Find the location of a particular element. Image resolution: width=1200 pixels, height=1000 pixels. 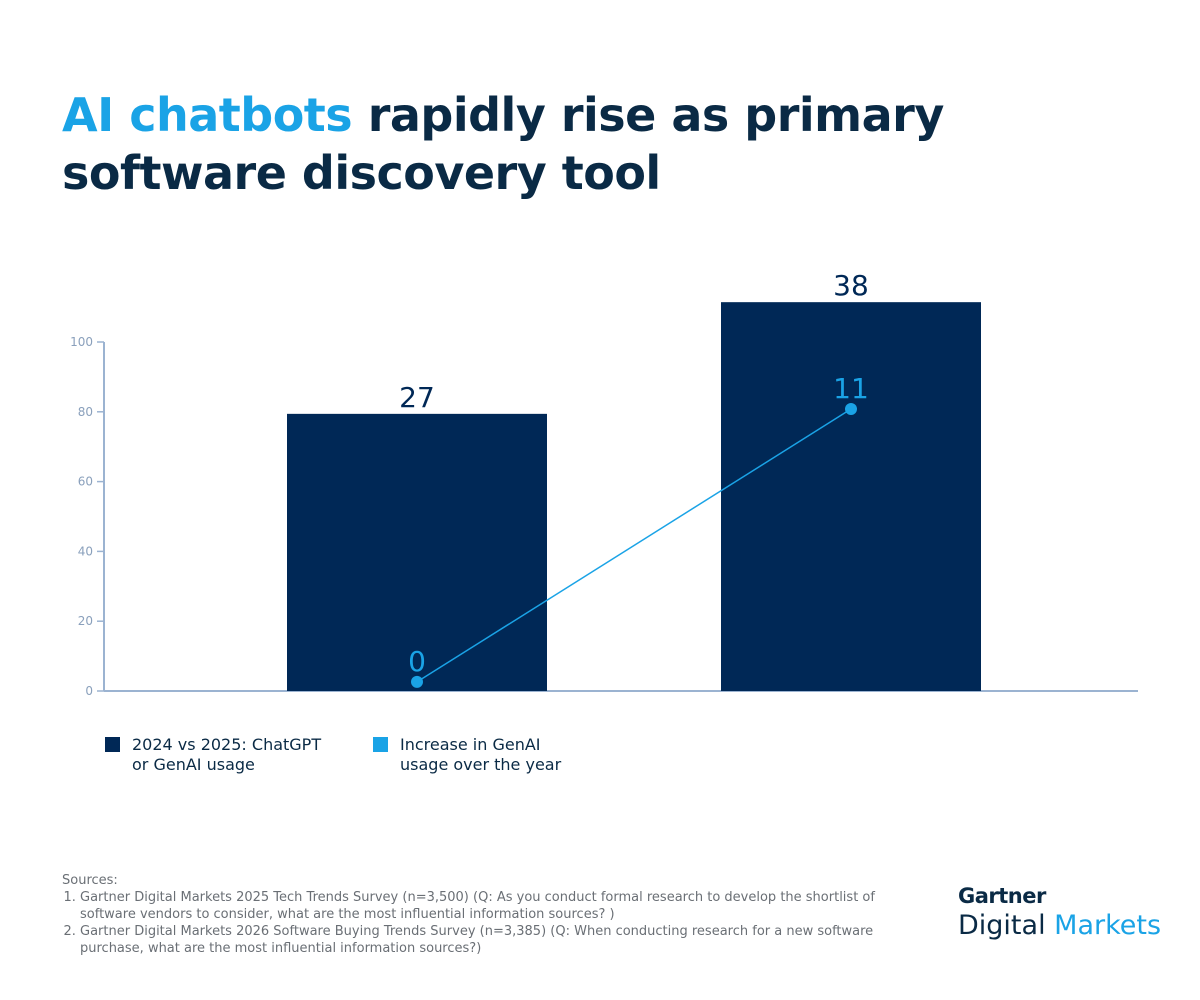

line-value-label: 0 is located at coordinates (417, 661).